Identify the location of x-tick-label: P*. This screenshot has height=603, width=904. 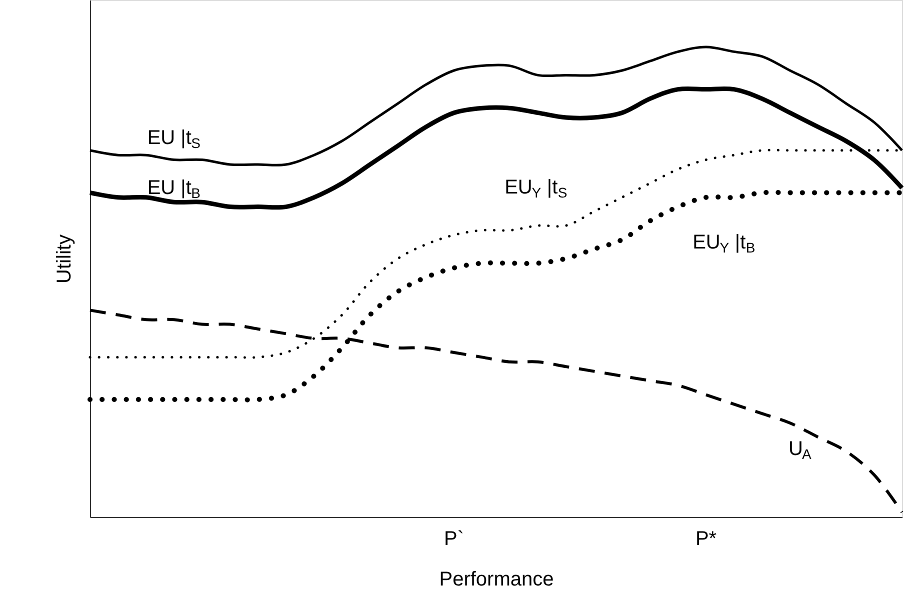
(706, 539).